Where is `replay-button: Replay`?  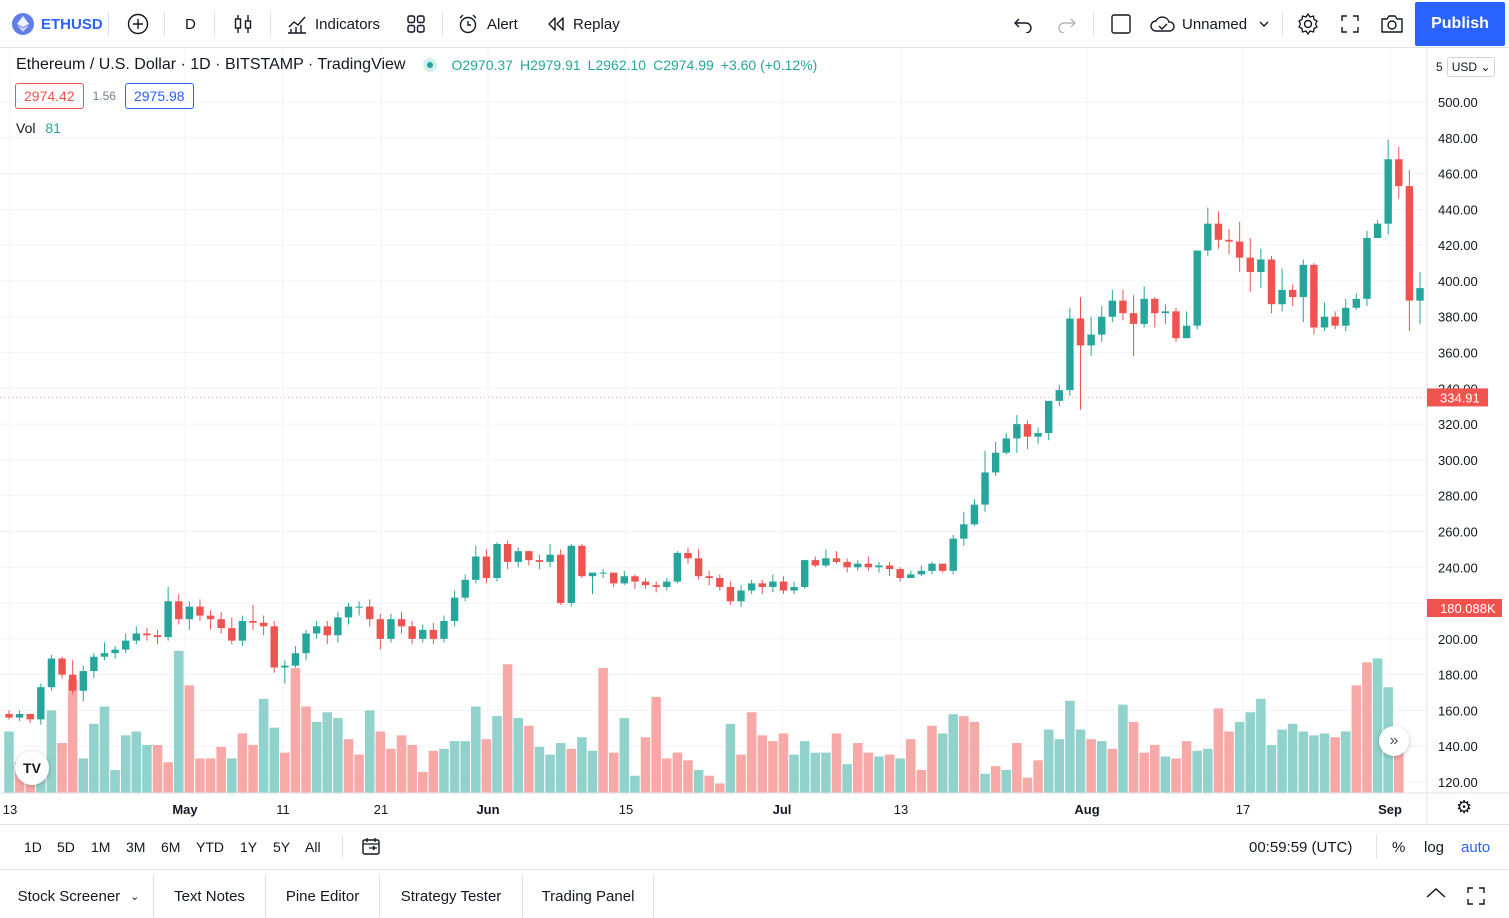 replay-button: Replay is located at coordinates (583, 24).